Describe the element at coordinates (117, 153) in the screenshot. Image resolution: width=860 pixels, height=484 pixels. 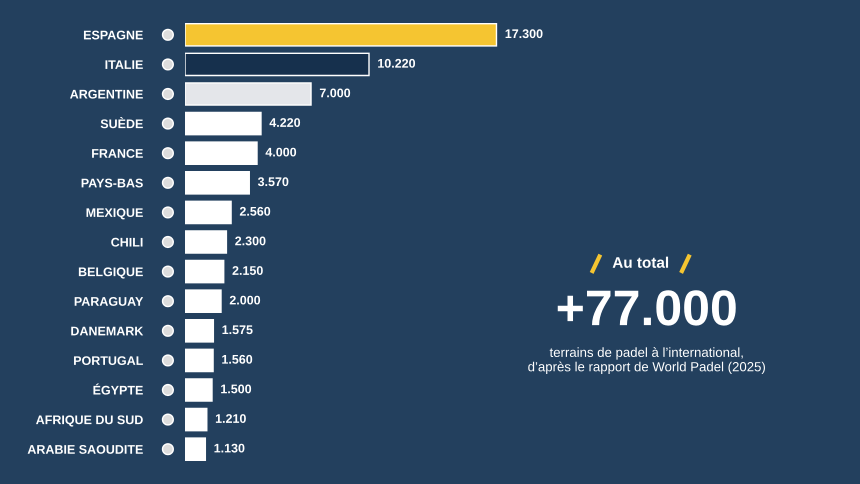
I see `y-tick-label: FRANCE` at that location.